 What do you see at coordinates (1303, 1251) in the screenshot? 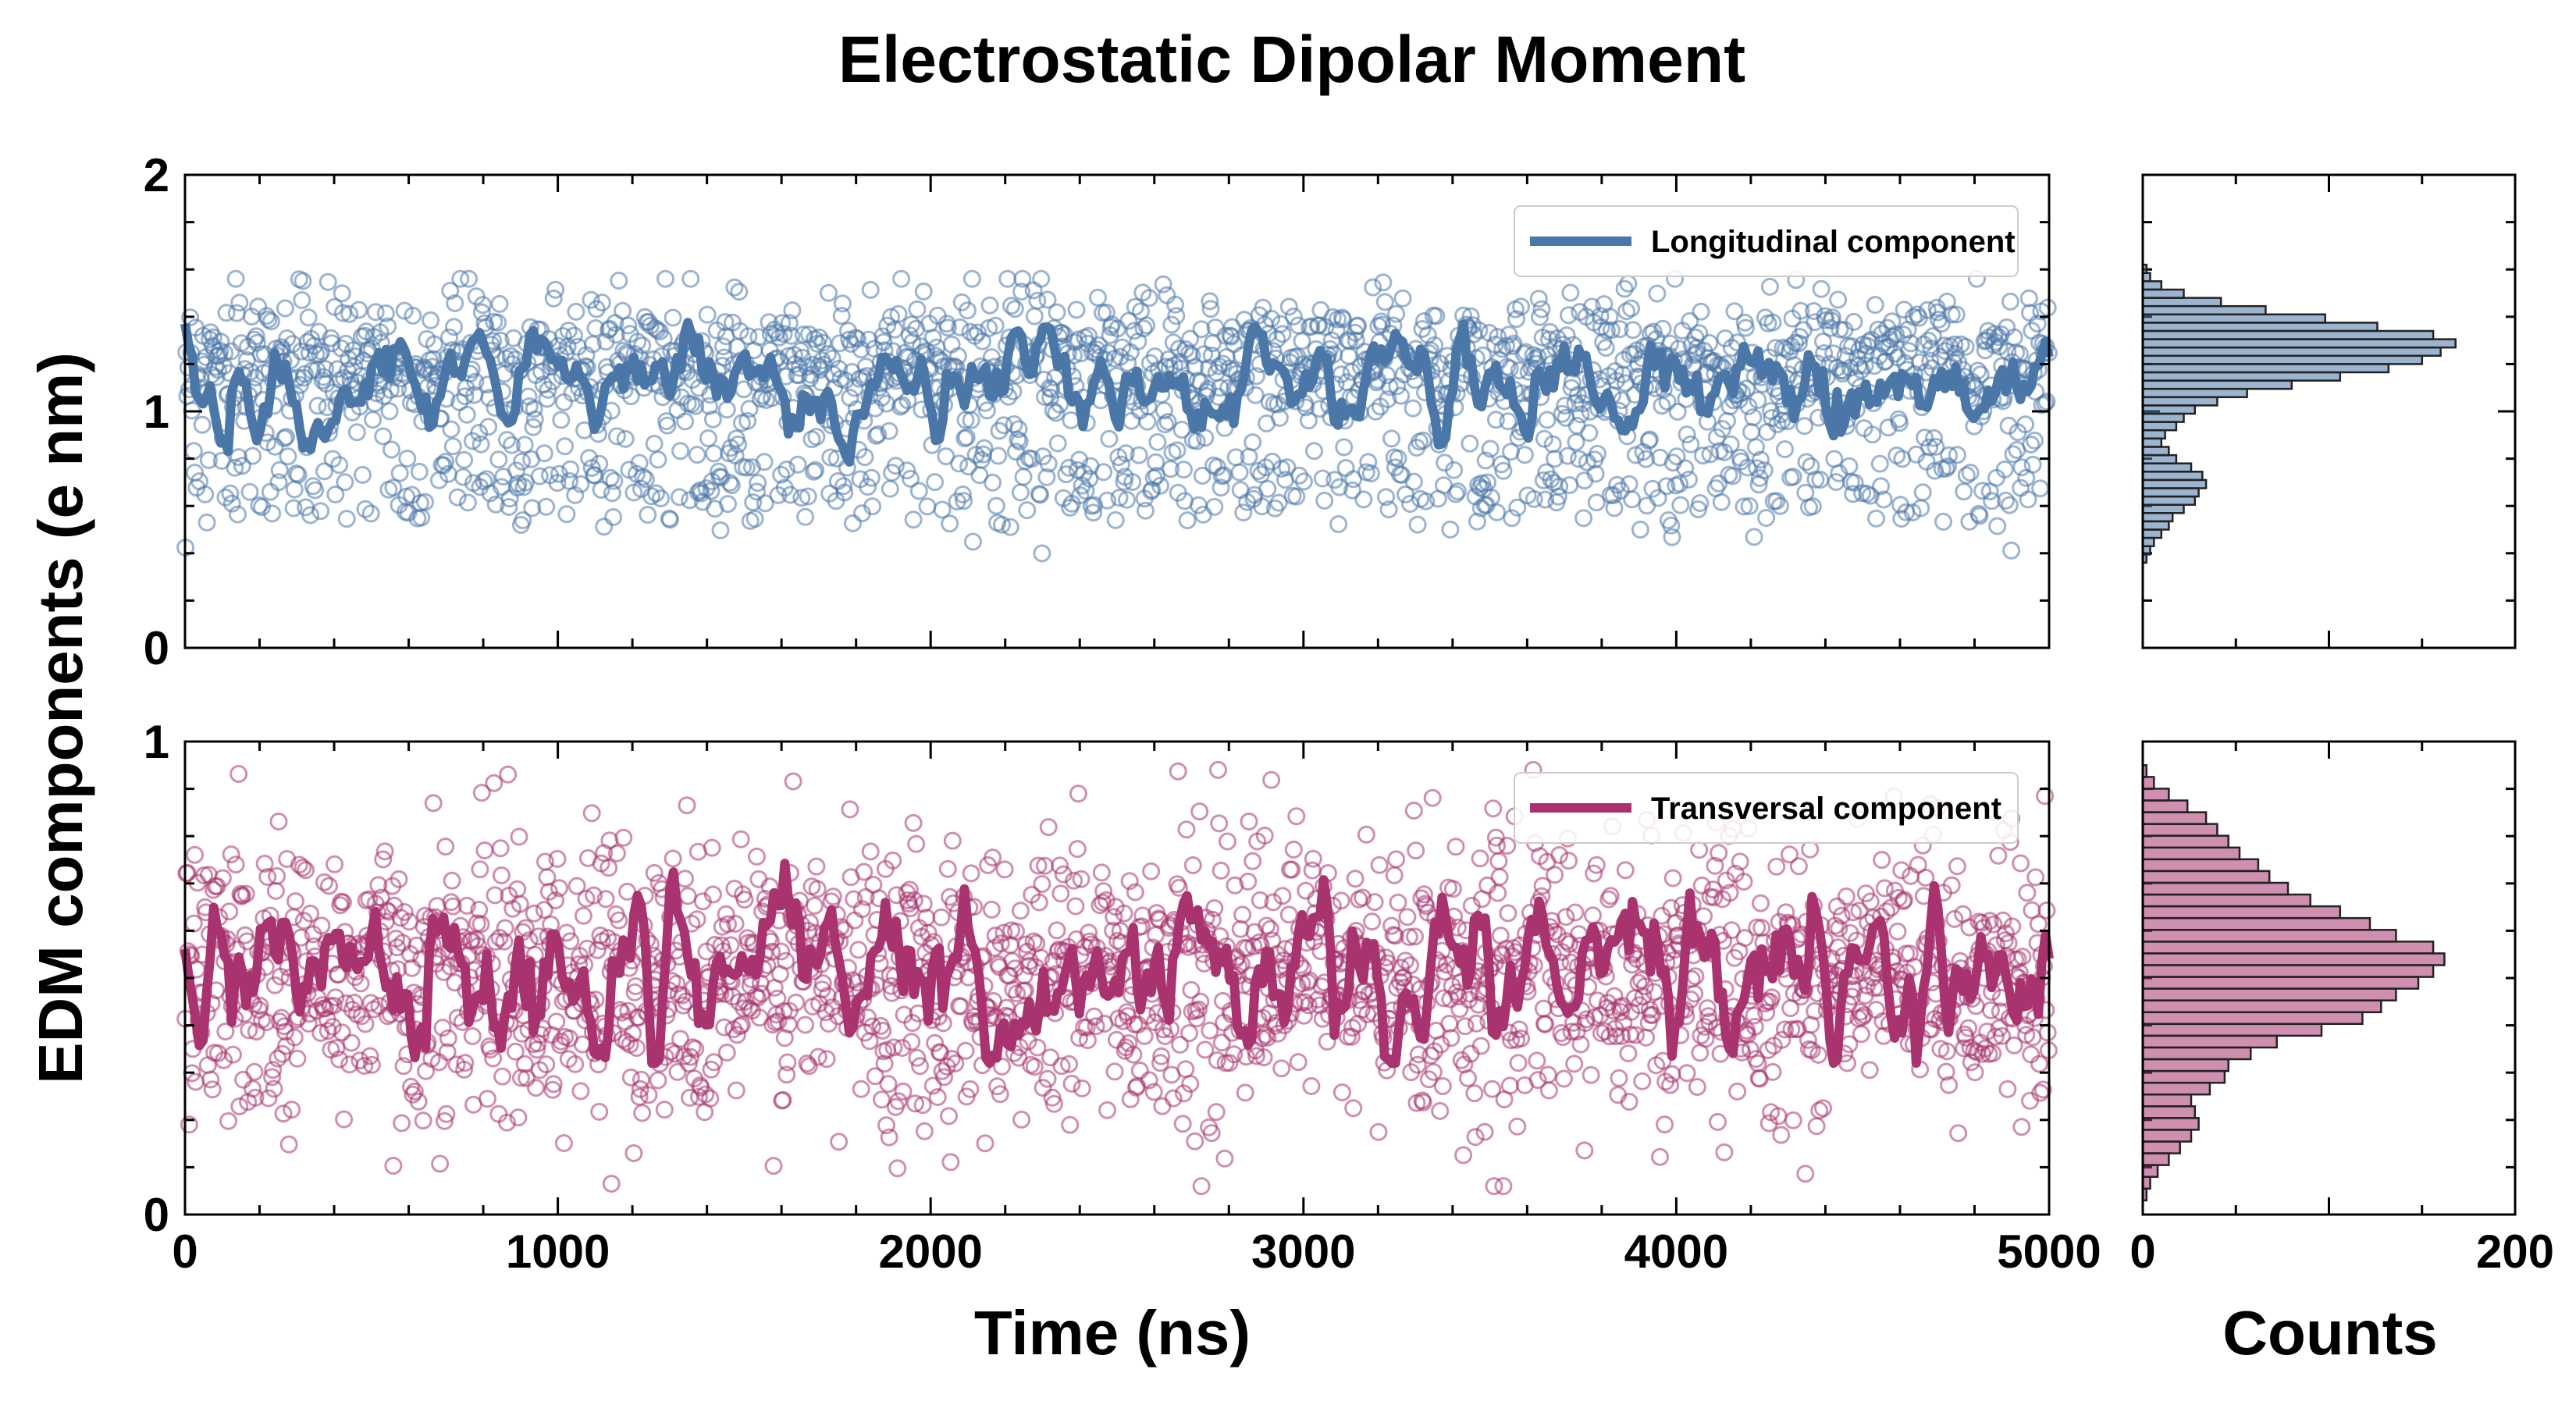
I see `x-tick-label-time: 3000` at bounding box center [1303, 1251].